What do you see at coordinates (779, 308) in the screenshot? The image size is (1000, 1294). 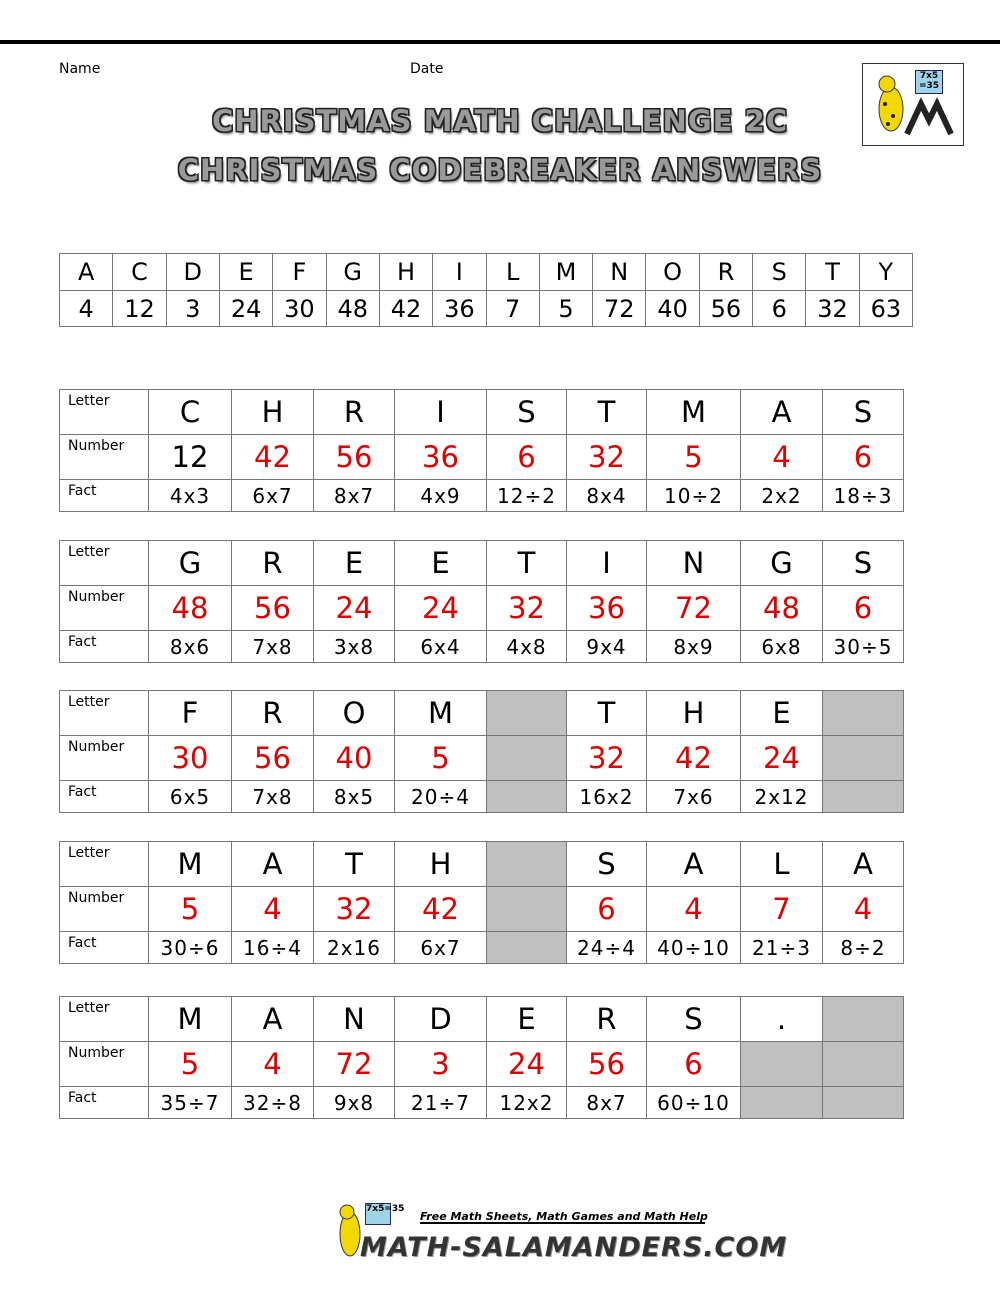 I see `key-number: 6` at bounding box center [779, 308].